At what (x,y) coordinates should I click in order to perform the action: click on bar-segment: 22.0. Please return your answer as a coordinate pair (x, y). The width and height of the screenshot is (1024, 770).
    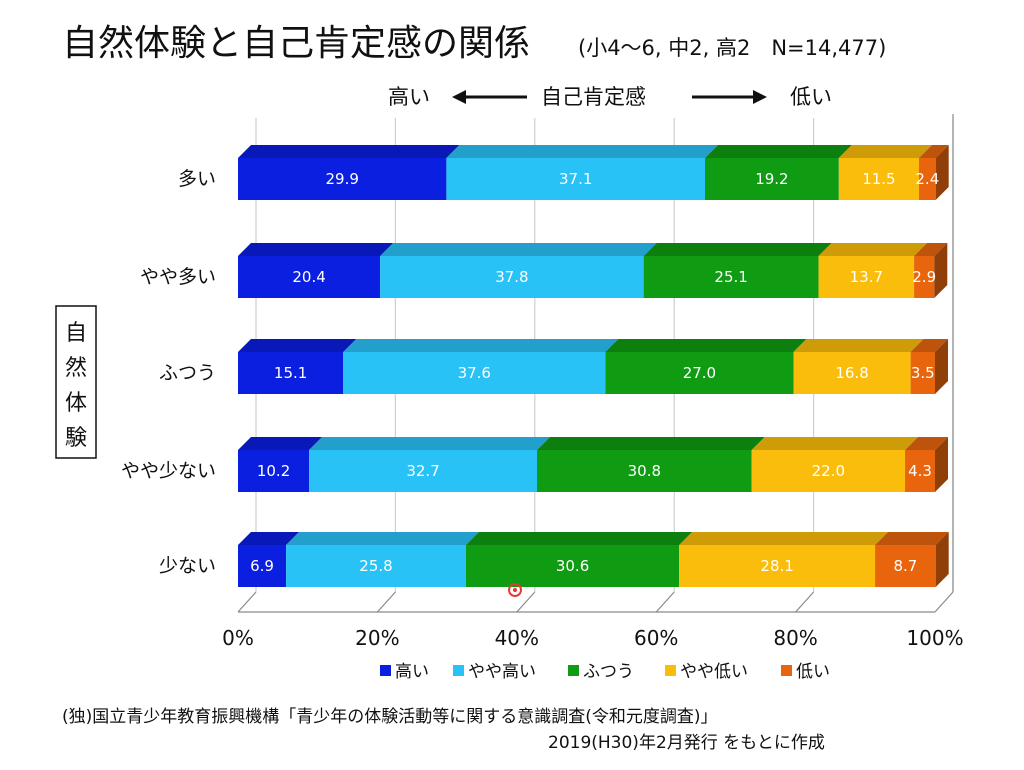
    Looking at the image, I should click on (835, 464).